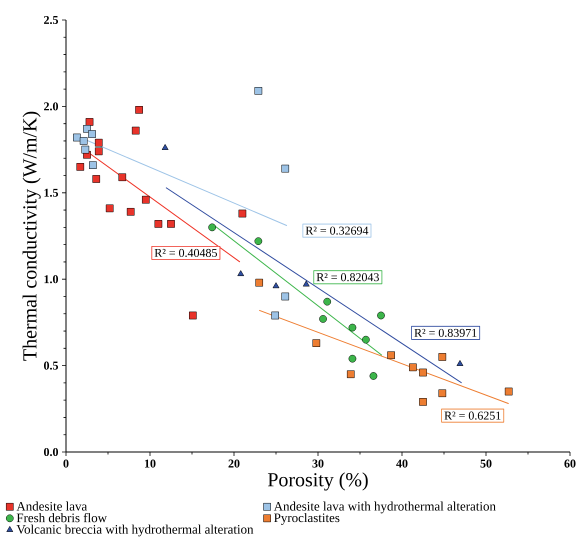 The image size is (578, 554). Describe the element at coordinates (51, 20) in the screenshot. I see `y-tick-label: 2.5` at that location.